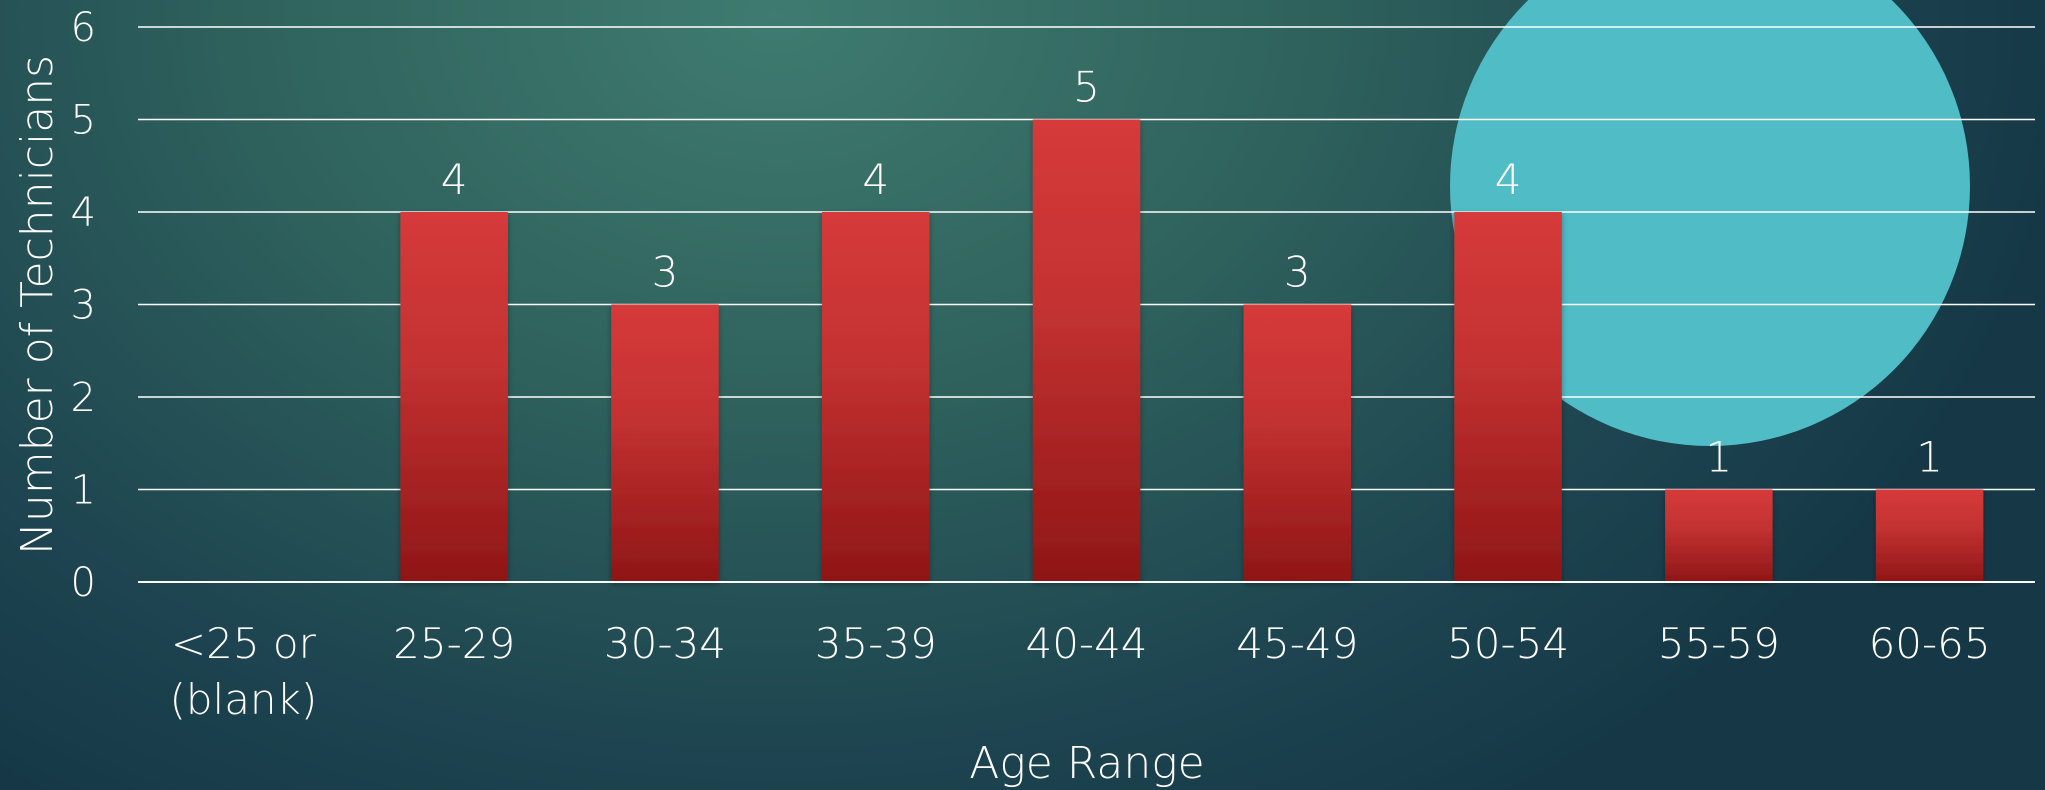 The height and width of the screenshot is (790, 2045). Describe the element at coordinates (83, 398) in the screenshot. I see `y-tick-label: 2` at that location.